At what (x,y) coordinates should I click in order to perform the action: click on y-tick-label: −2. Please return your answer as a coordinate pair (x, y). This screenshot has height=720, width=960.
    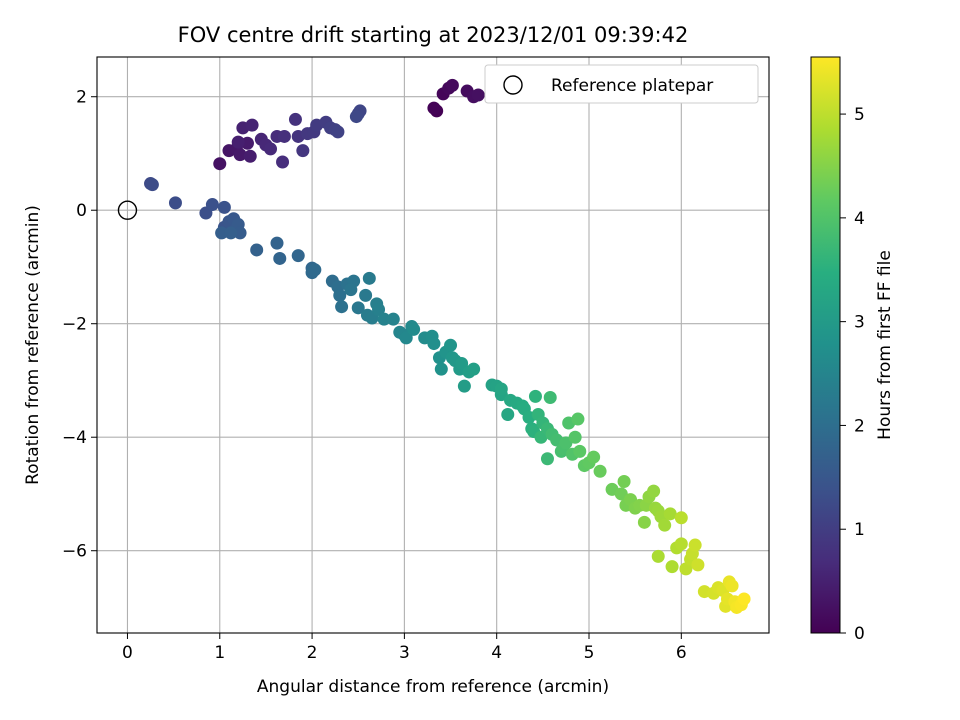
    Looking at the image, I should click on (74, 325).